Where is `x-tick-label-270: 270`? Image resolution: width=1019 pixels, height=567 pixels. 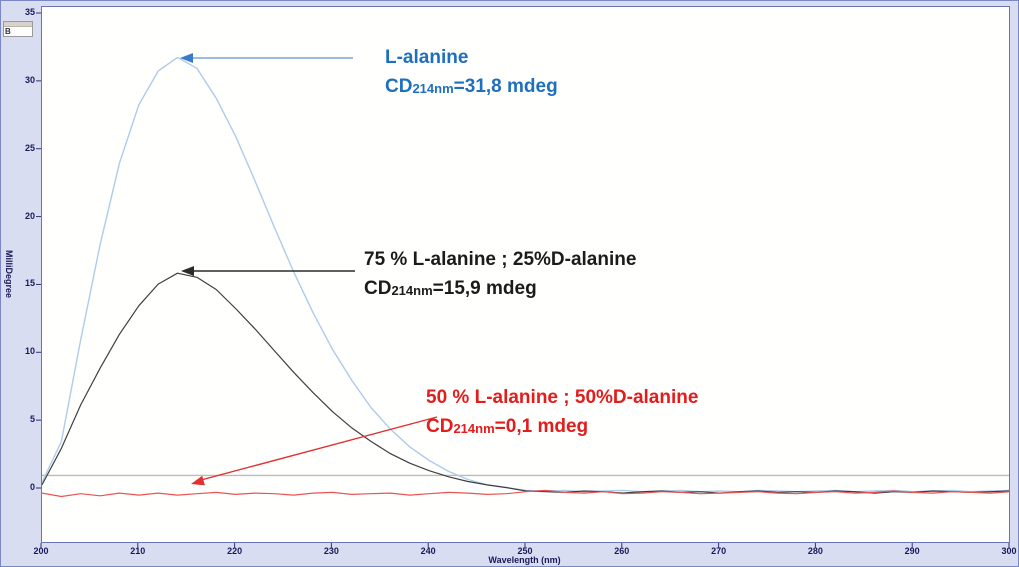 x-tick-label-270: 270 is located at coordinates (719, 551).